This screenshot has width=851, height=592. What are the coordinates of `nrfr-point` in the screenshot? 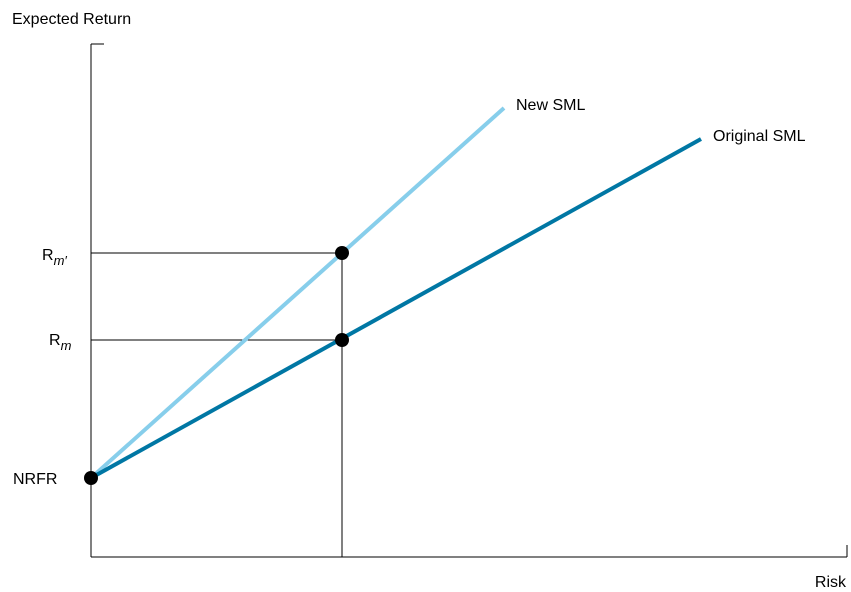 It's located at (91, 478).